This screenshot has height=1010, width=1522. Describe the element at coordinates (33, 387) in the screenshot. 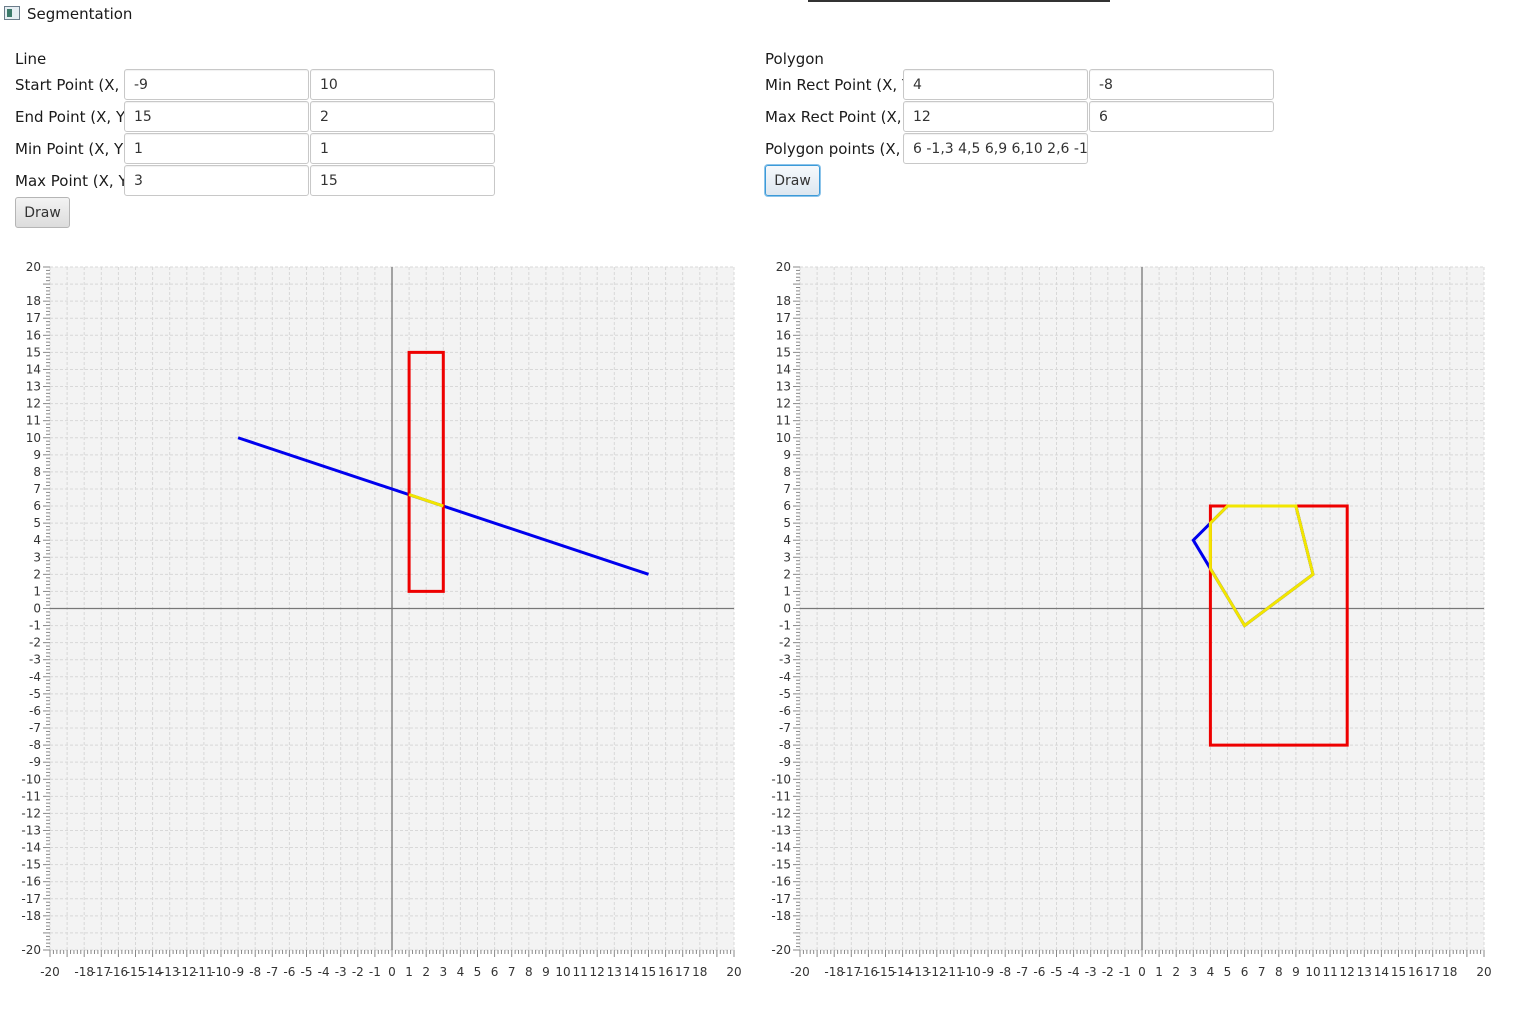

I see `y-tick-label: 13` at that location.